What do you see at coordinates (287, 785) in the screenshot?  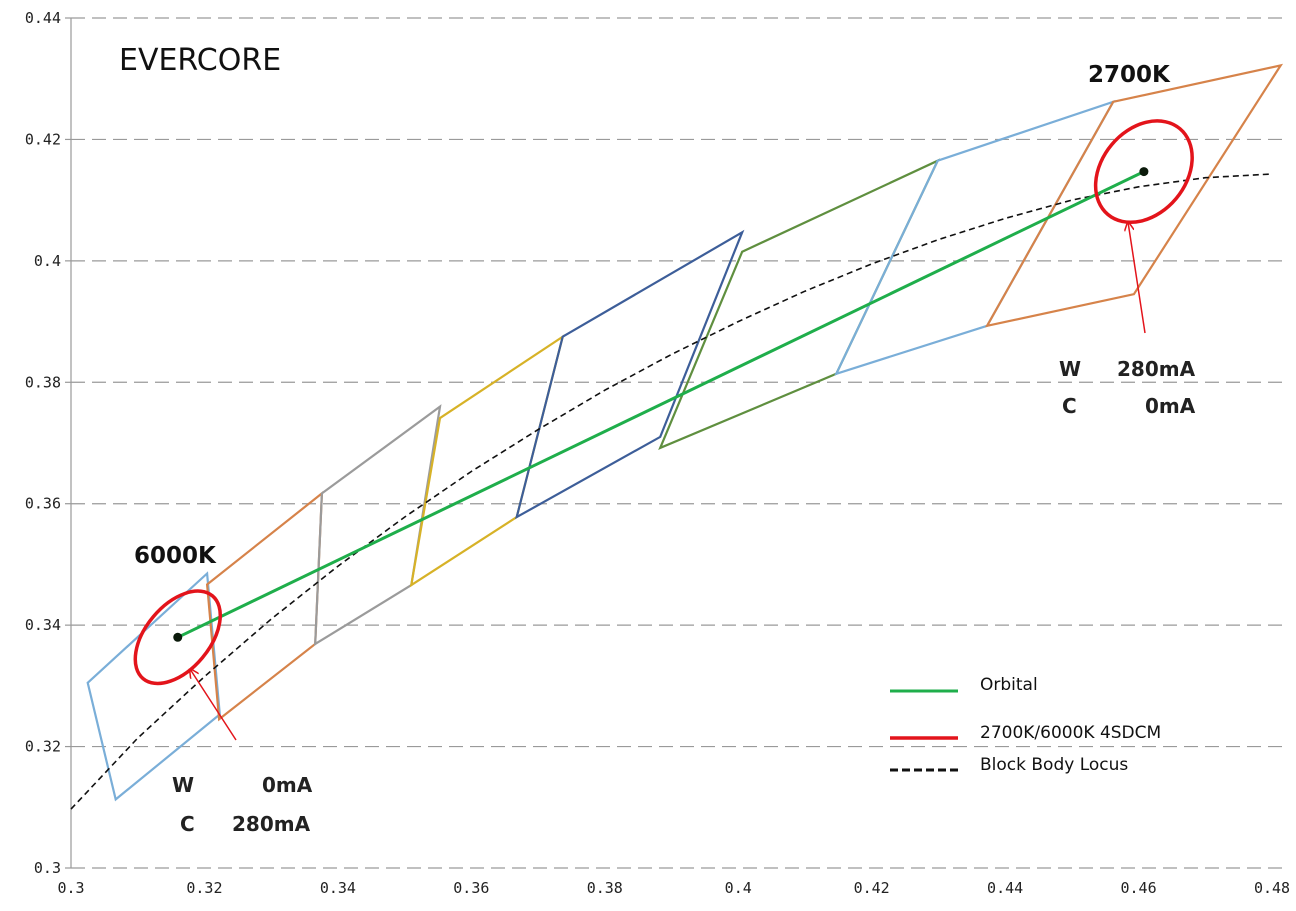 I see `left-w-value: 0mA` at bounding box center [287, 785].